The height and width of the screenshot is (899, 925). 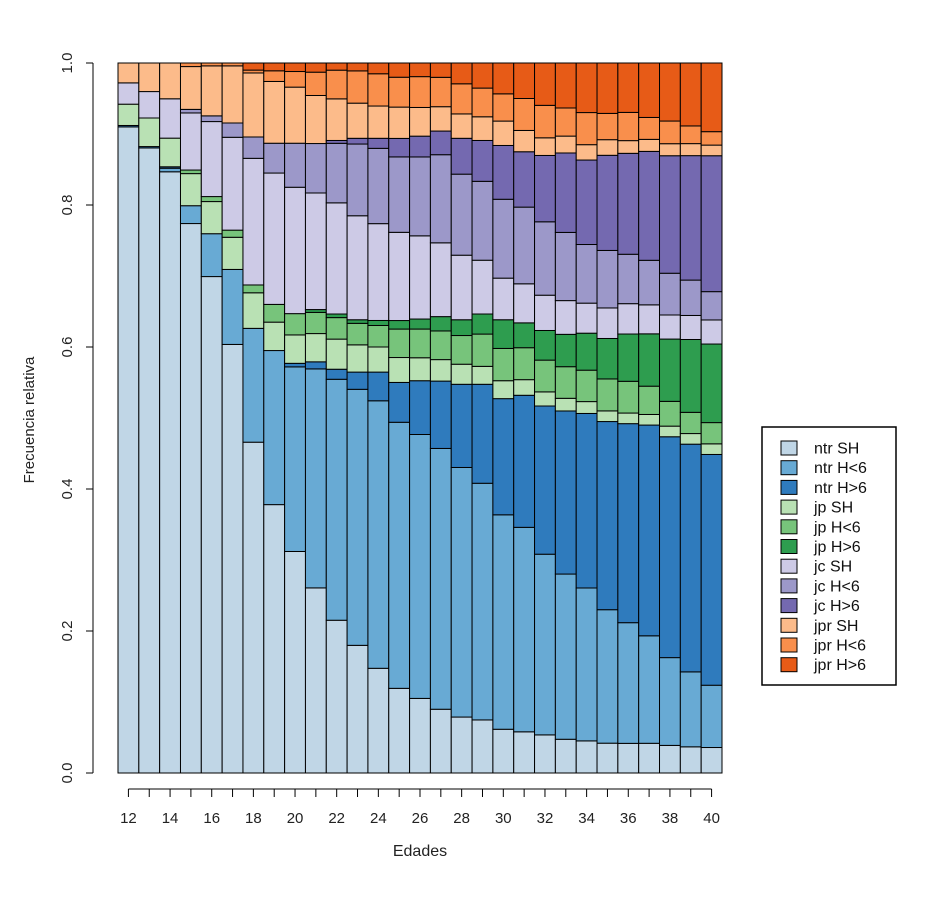 What do you see at coordinates (67, 347) in the screenshot?
I see `y-tick-label: 0.6` at bounding box center [67, 347].